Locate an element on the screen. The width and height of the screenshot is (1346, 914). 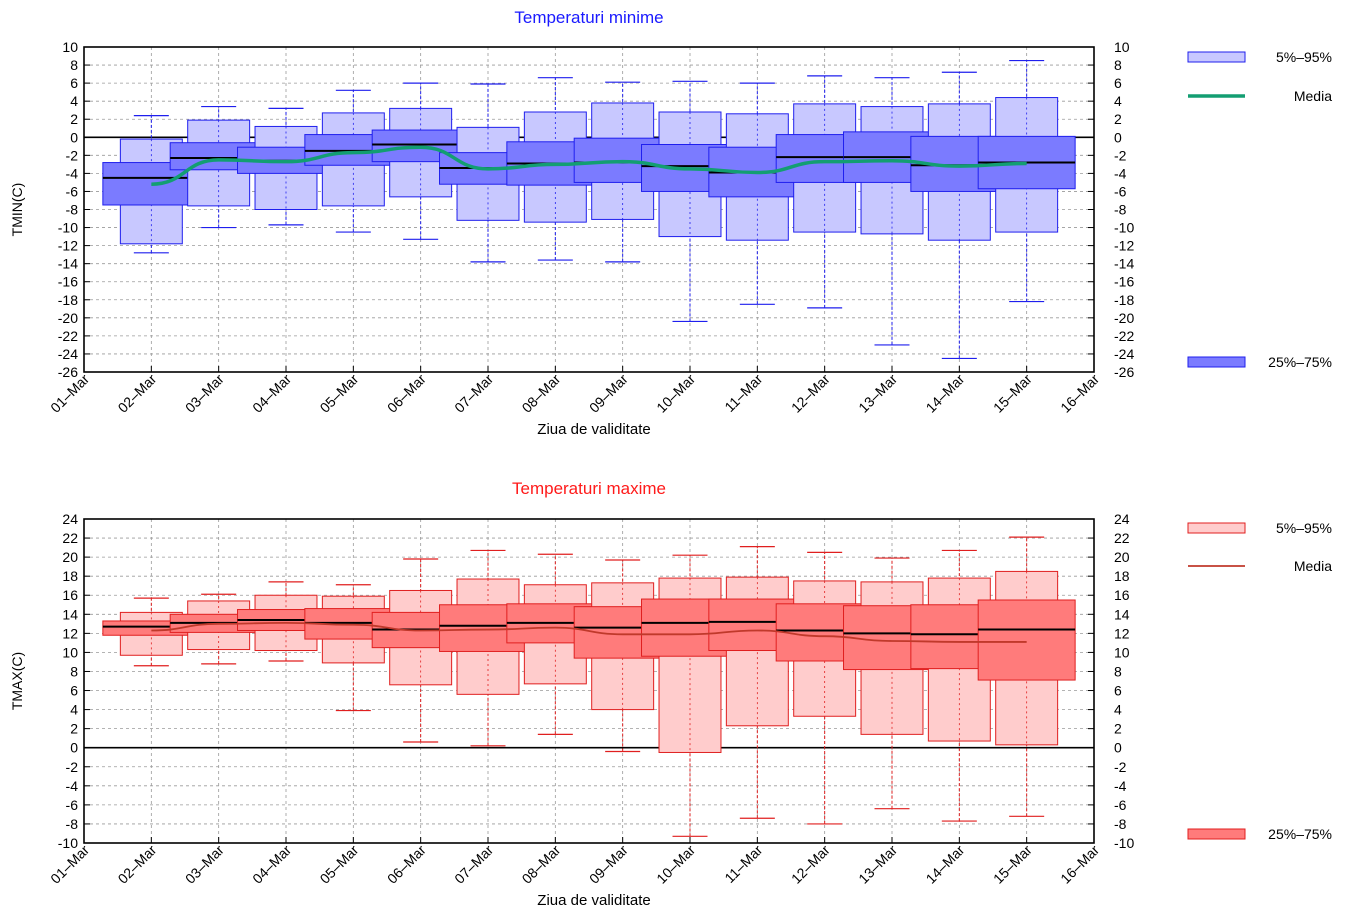
y-tick-label-right: 22 is located at coordinates (1122, 538).